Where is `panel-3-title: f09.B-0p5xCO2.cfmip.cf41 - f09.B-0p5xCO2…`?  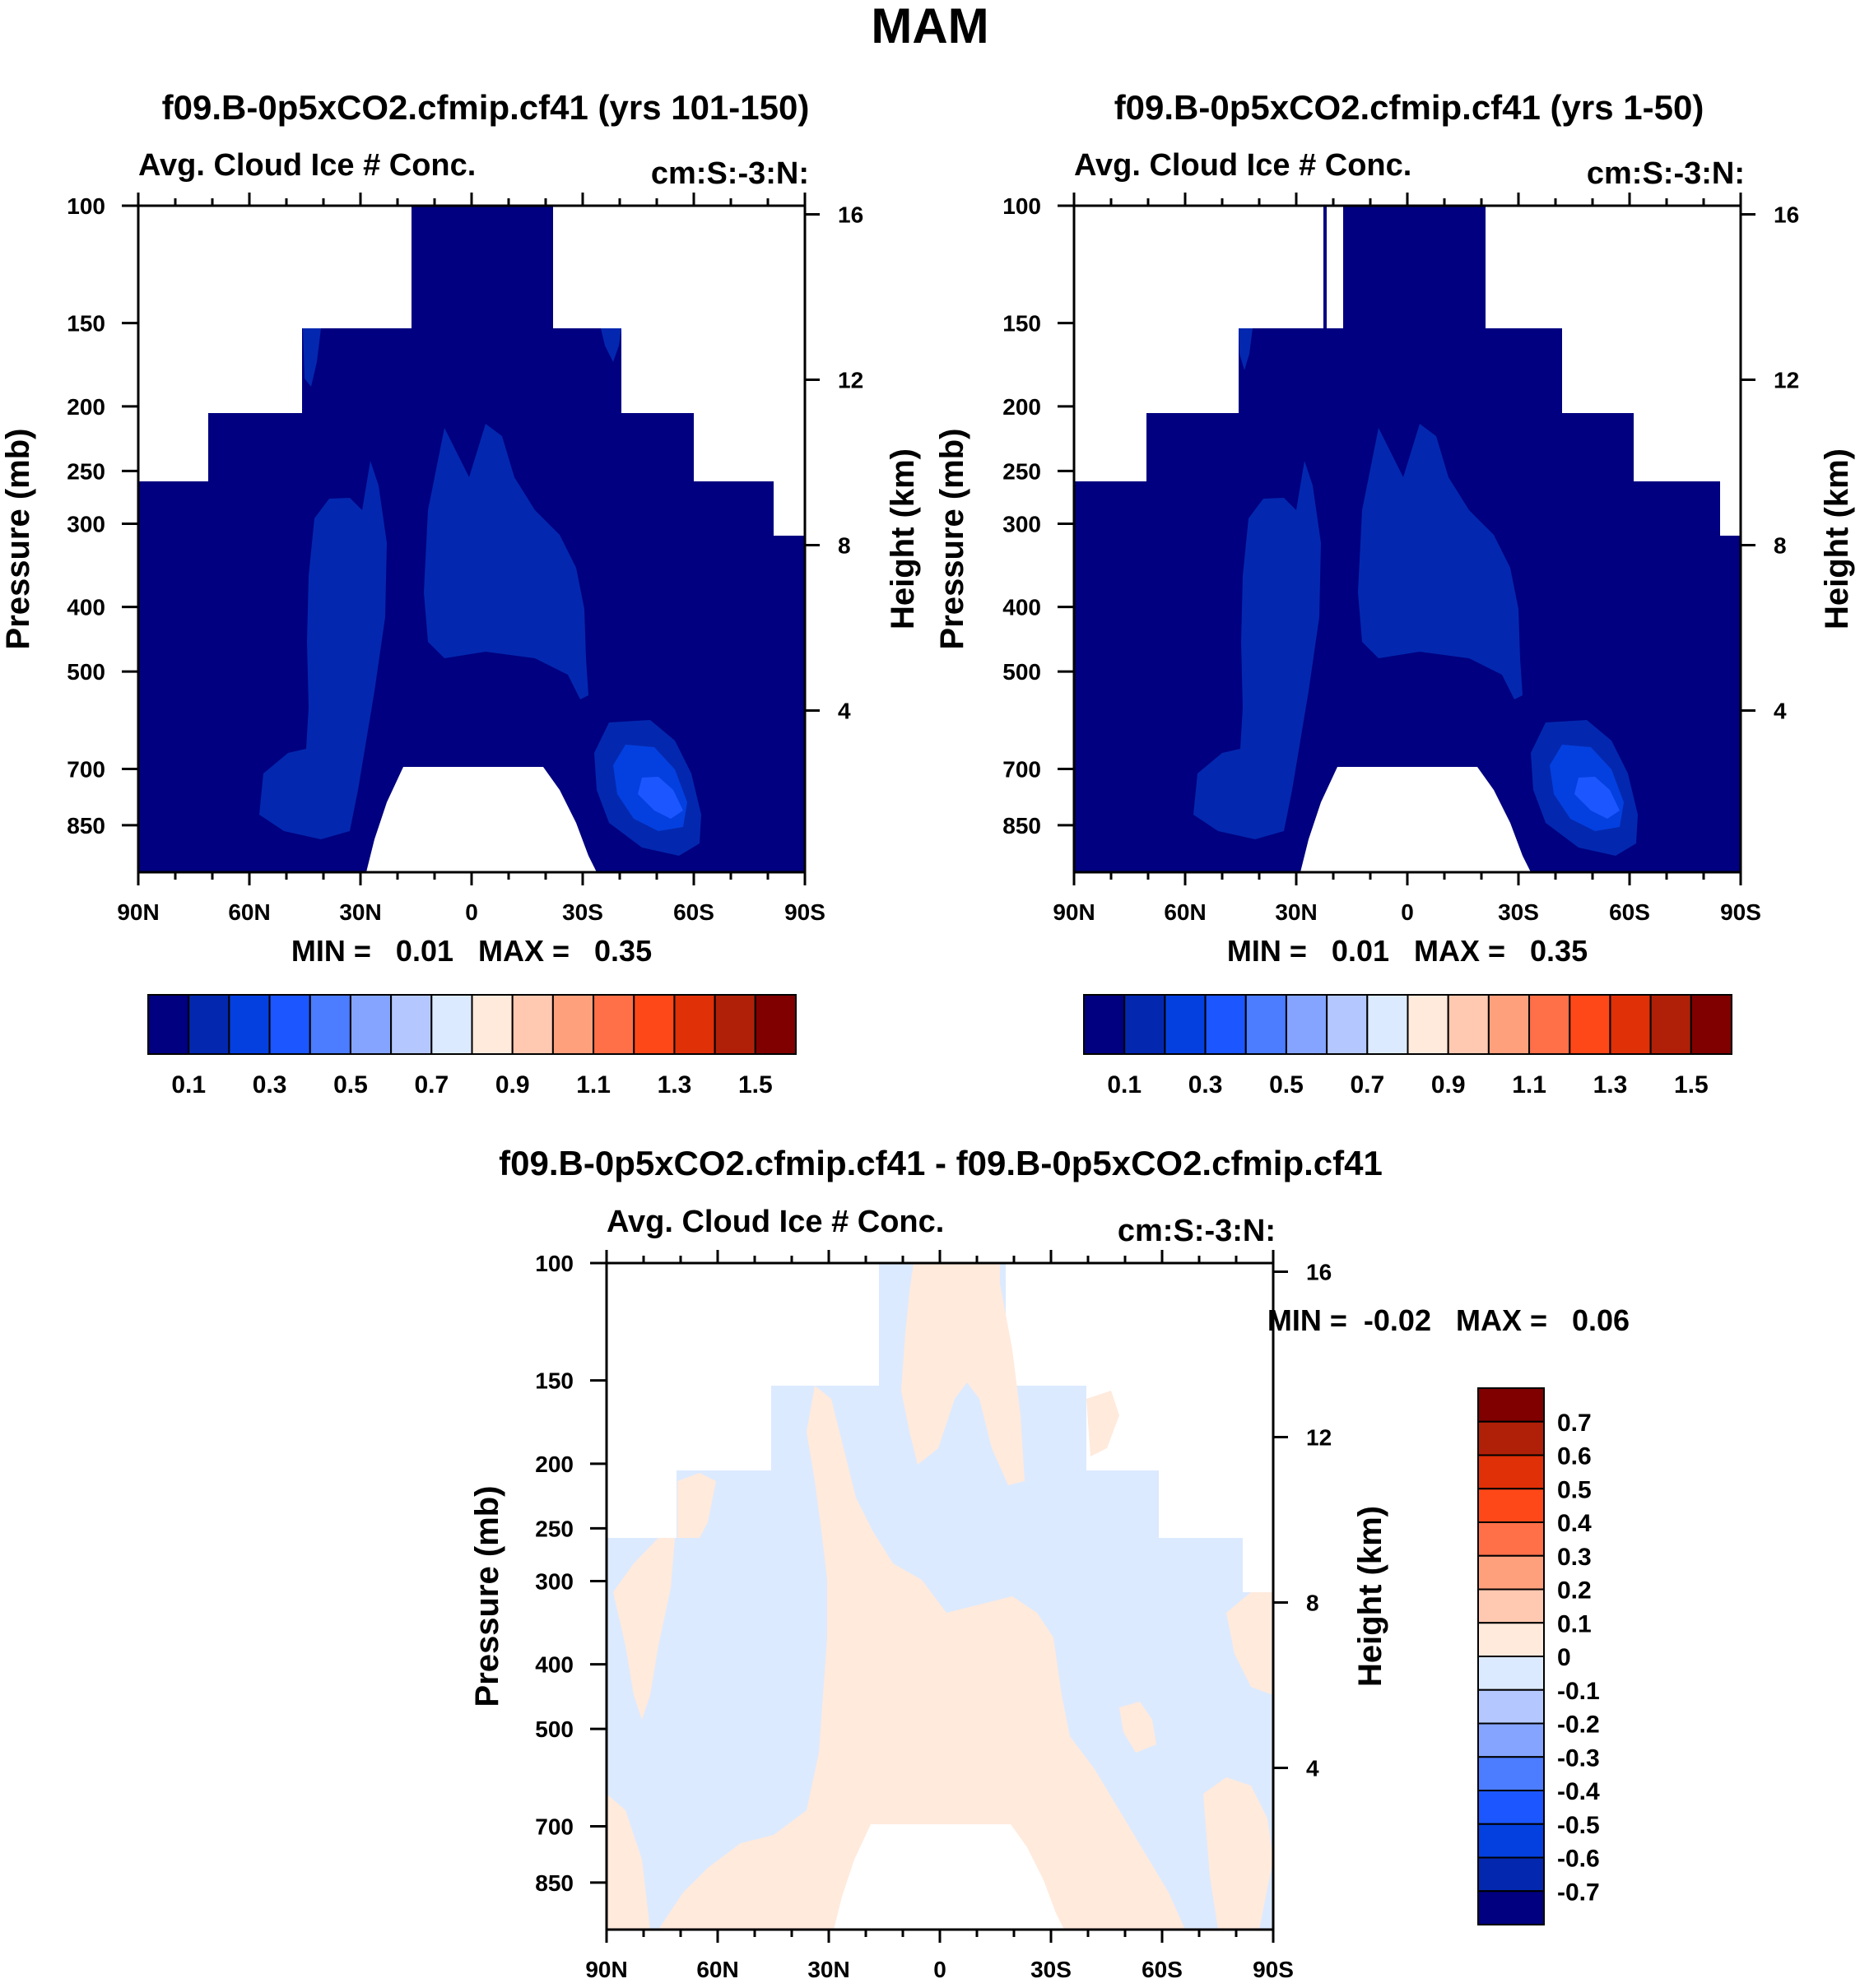
panel-3-title: f09.B-0p5xCO2.cfmip.cf41 - f09.B-0p5xCO2… is located at coordinates (941, 1163).